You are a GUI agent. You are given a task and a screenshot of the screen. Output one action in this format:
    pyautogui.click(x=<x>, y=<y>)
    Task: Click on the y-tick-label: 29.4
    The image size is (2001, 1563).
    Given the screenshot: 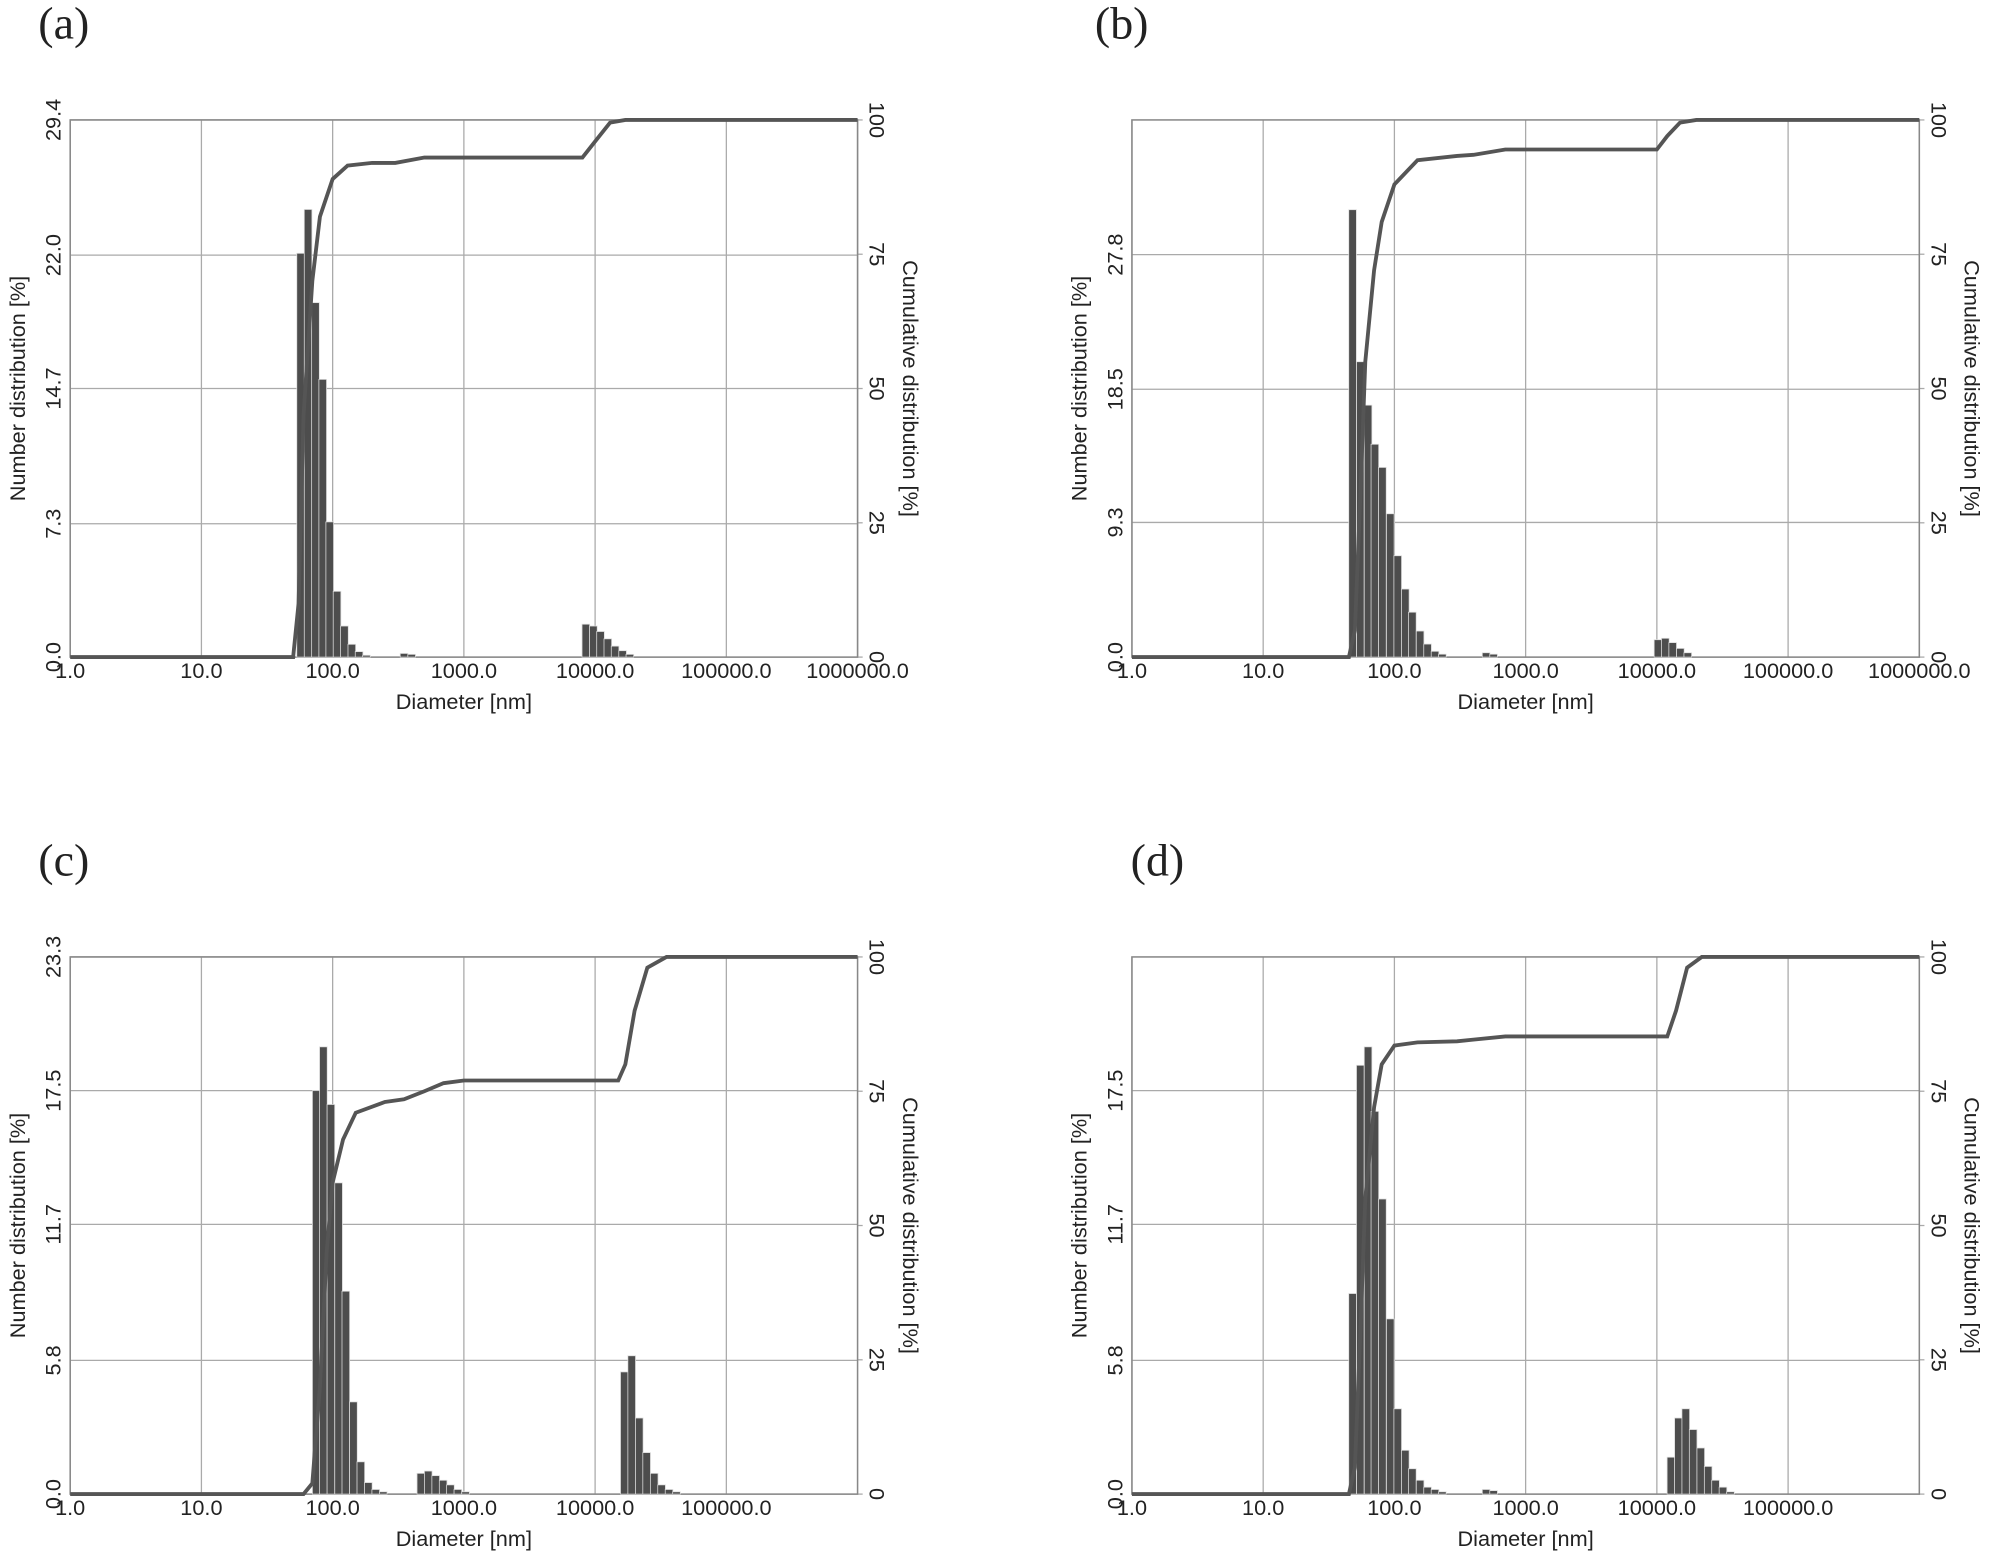 What is the action you would take?
    pyautogui.click(x=53, y=120)
    